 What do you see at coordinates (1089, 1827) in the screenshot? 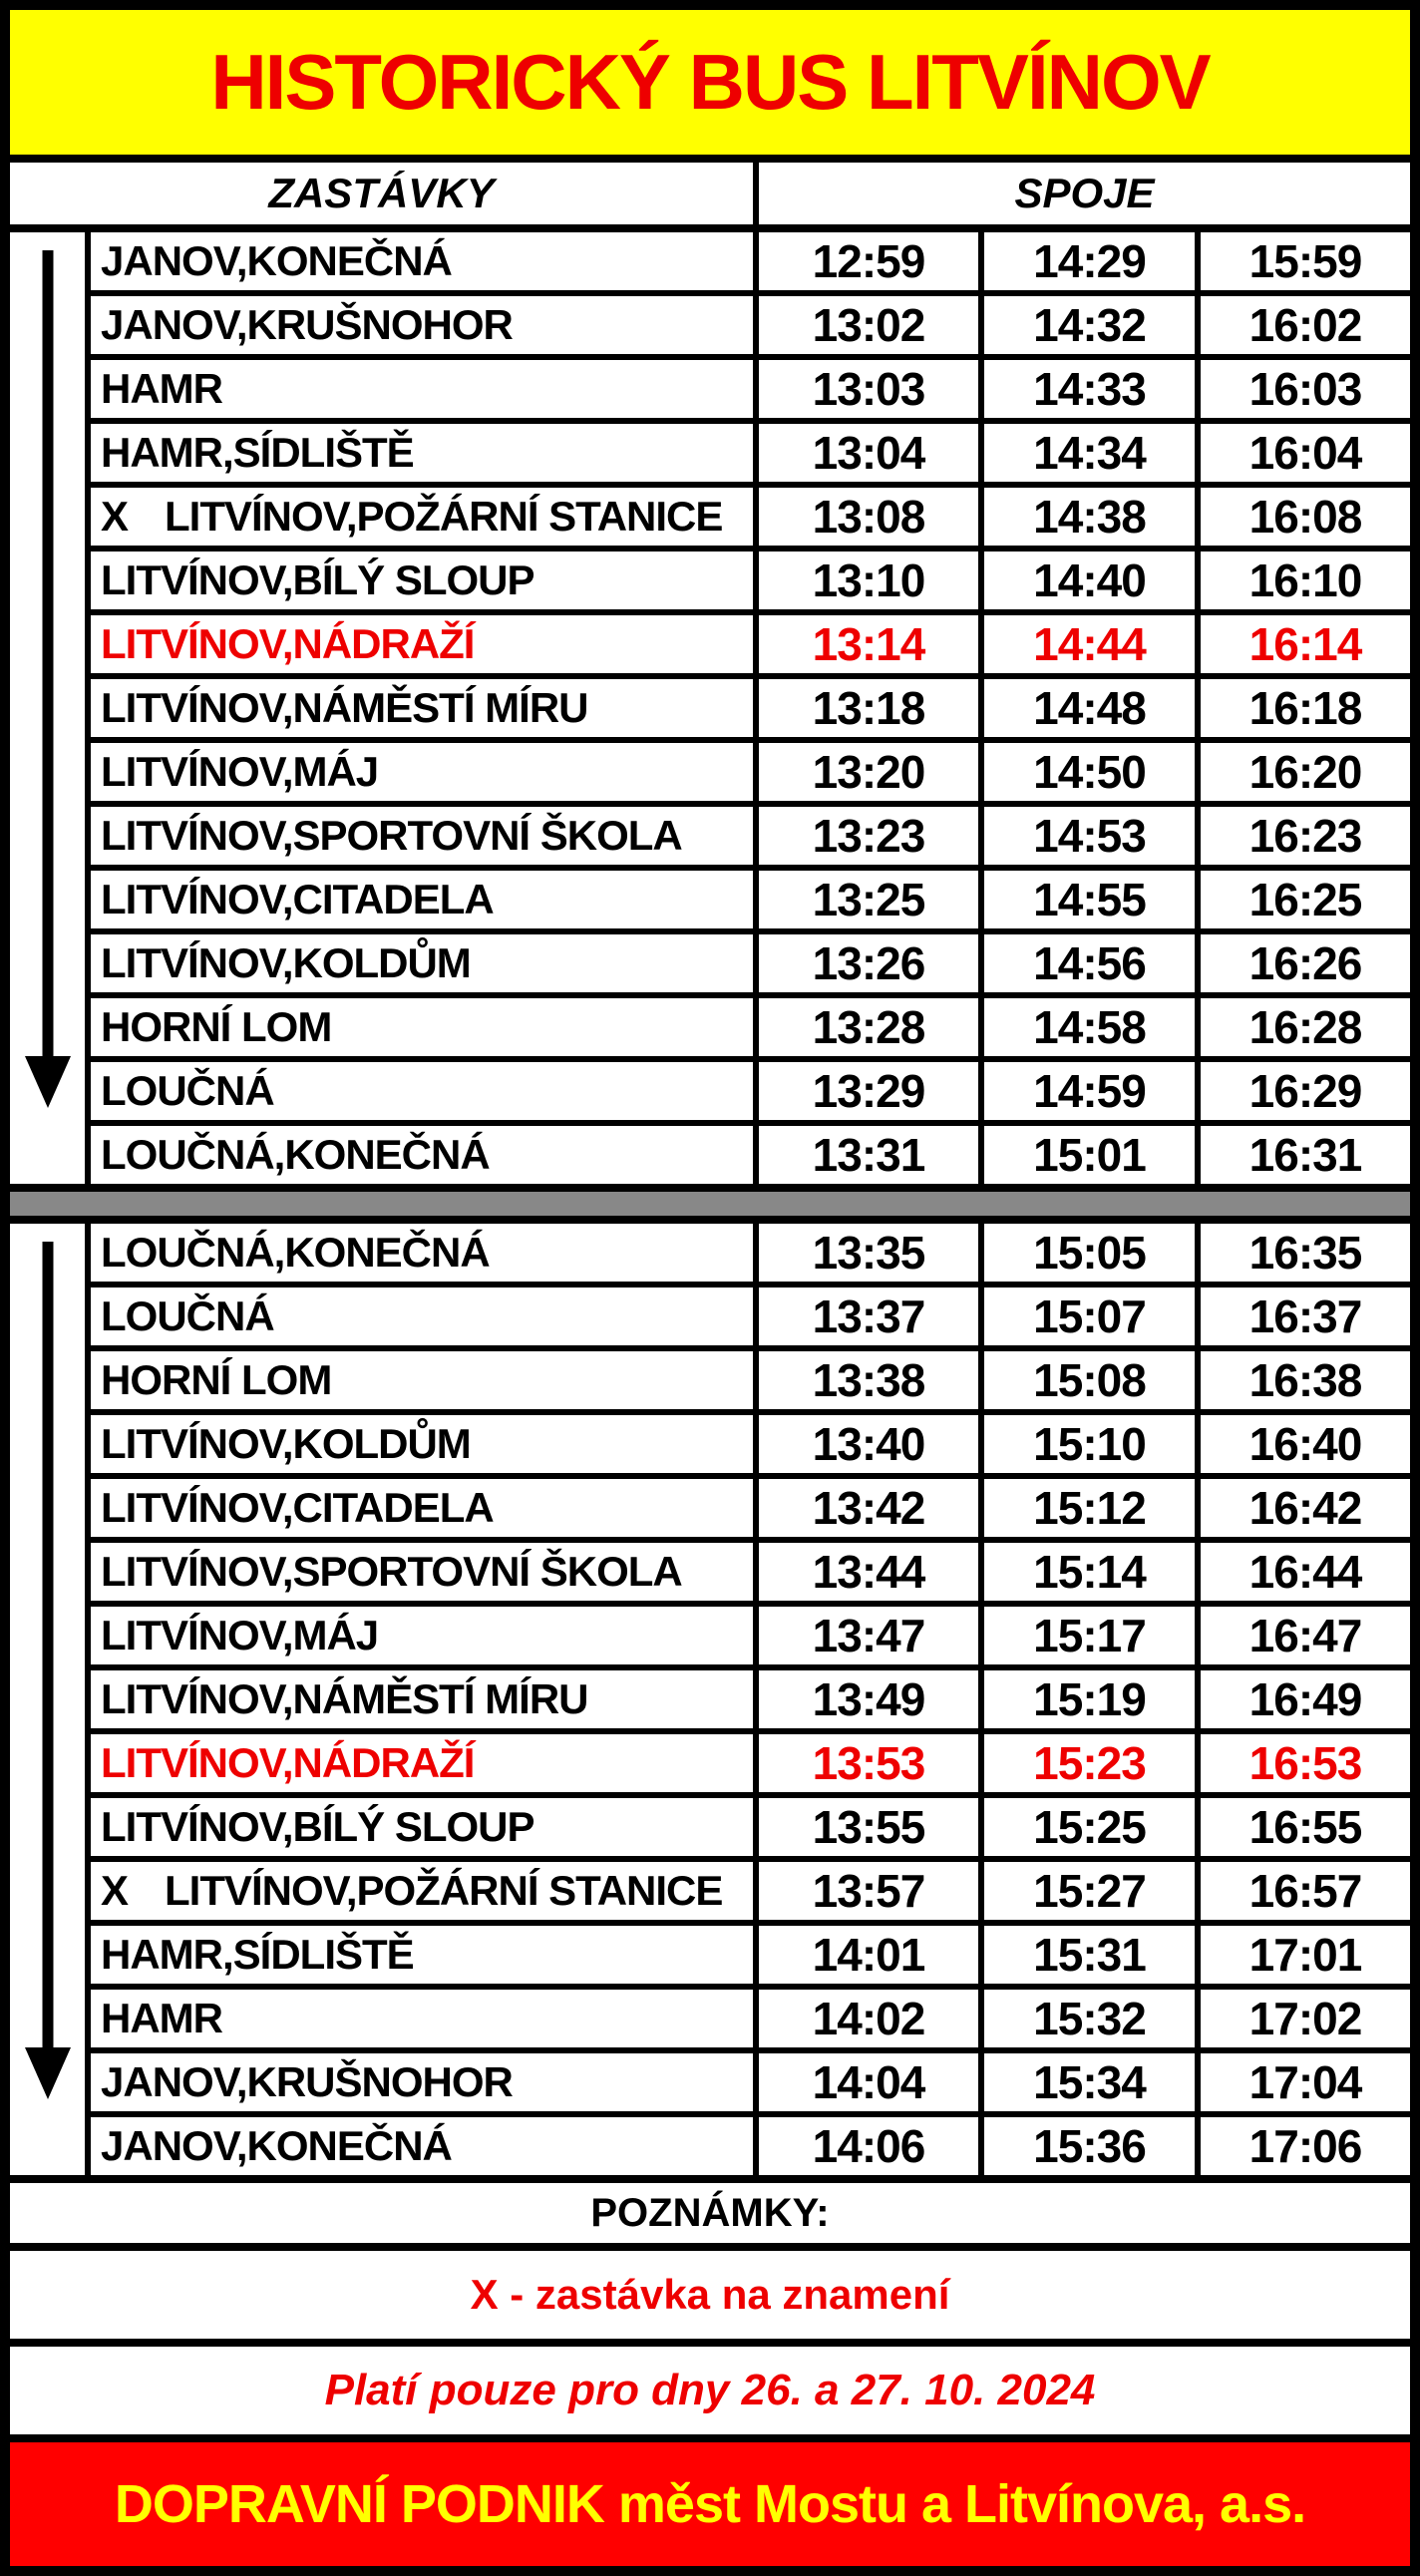
I see `departure-time-cell: 15:25` at bounding box center [1089, 1827].